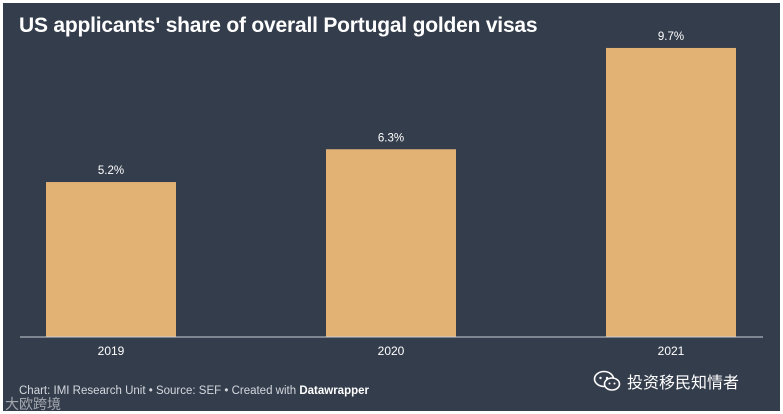 The height and width of the screenshot is (414, 783). I want to click on footer-tool-link: Datawrapper, so click(334, 391).